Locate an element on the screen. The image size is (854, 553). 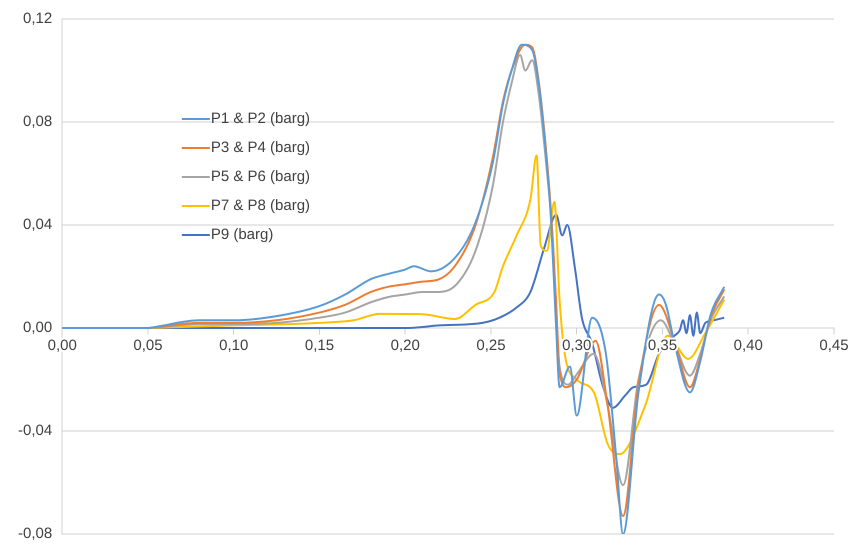
y-tick-label: -0,08 is located at coordinates (35, 533).